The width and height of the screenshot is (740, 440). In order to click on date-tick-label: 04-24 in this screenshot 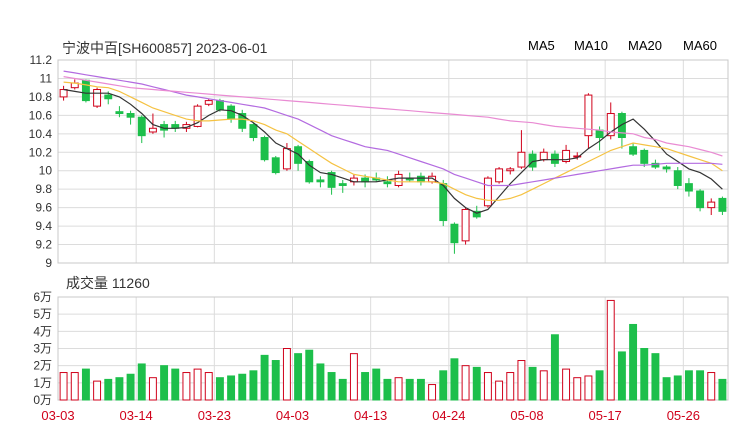, I will do `click(448, 415)`.